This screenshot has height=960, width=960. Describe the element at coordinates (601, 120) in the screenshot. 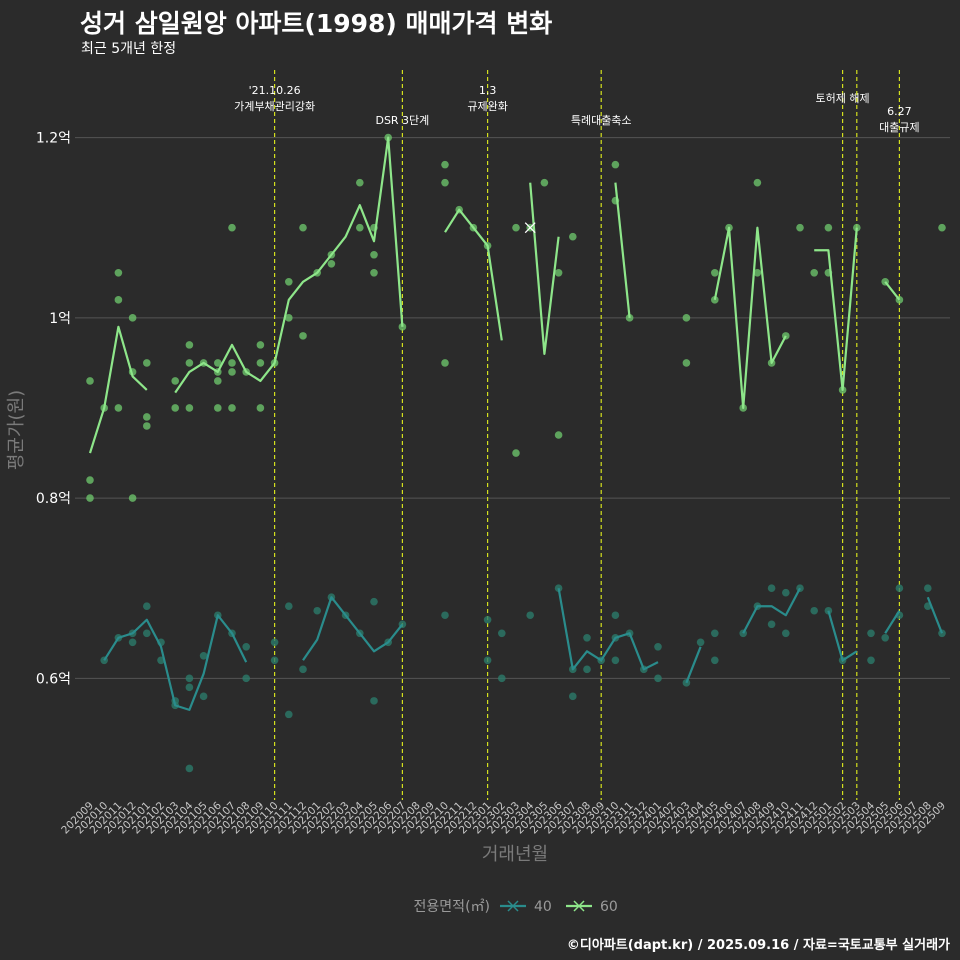

I see `policy-annotation: 특례대출축소` at that location.